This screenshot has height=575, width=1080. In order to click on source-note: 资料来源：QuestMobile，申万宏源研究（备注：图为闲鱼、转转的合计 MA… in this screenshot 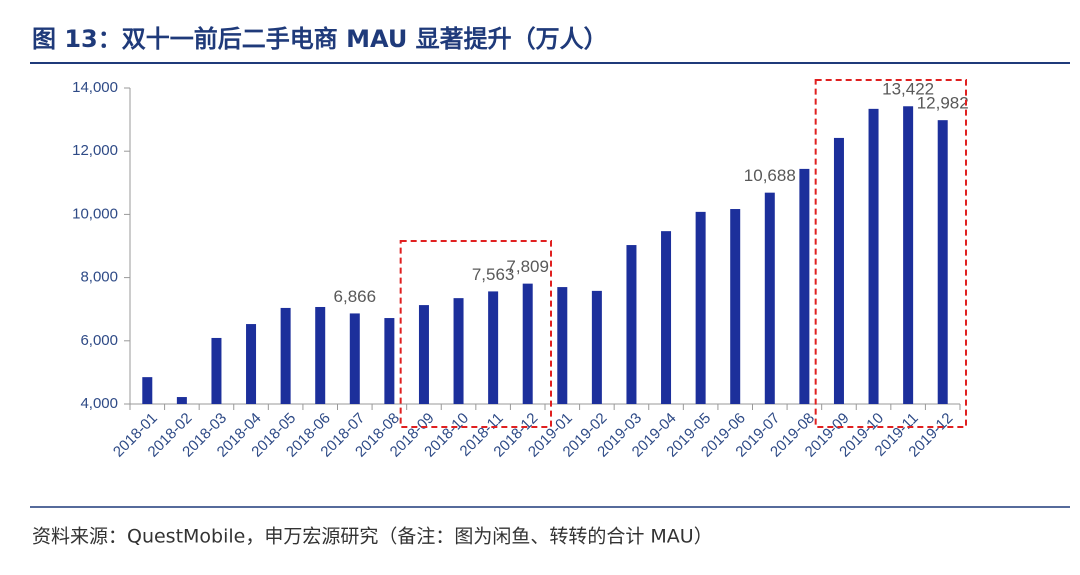, I will do `click(372, 537)`.